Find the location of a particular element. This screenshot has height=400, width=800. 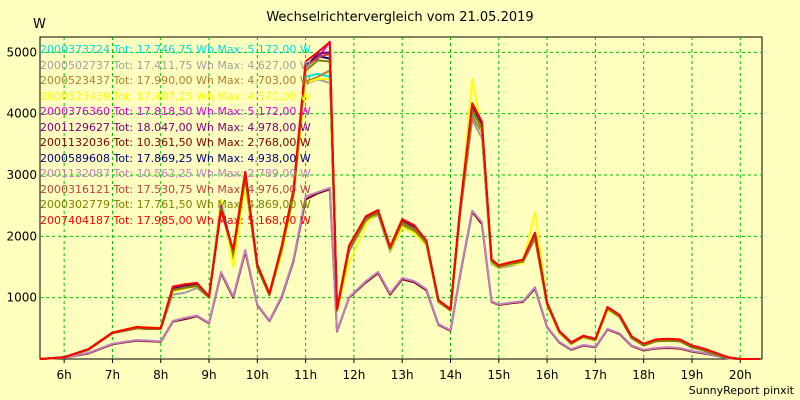

y-tick-label: 4000 is located at coordinates (21, 114).